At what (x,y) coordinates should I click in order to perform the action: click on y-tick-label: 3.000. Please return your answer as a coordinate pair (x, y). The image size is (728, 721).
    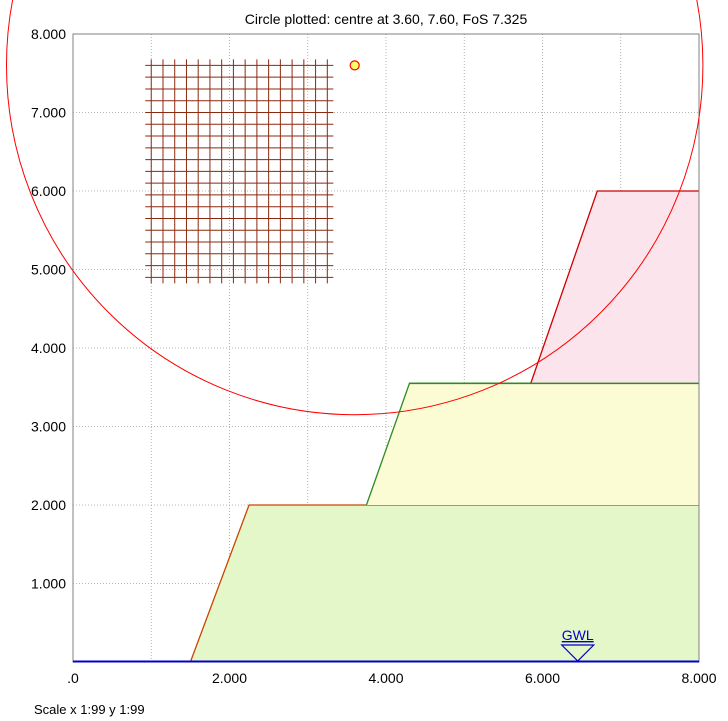
    Looking at the image, I should click on (48, 427).